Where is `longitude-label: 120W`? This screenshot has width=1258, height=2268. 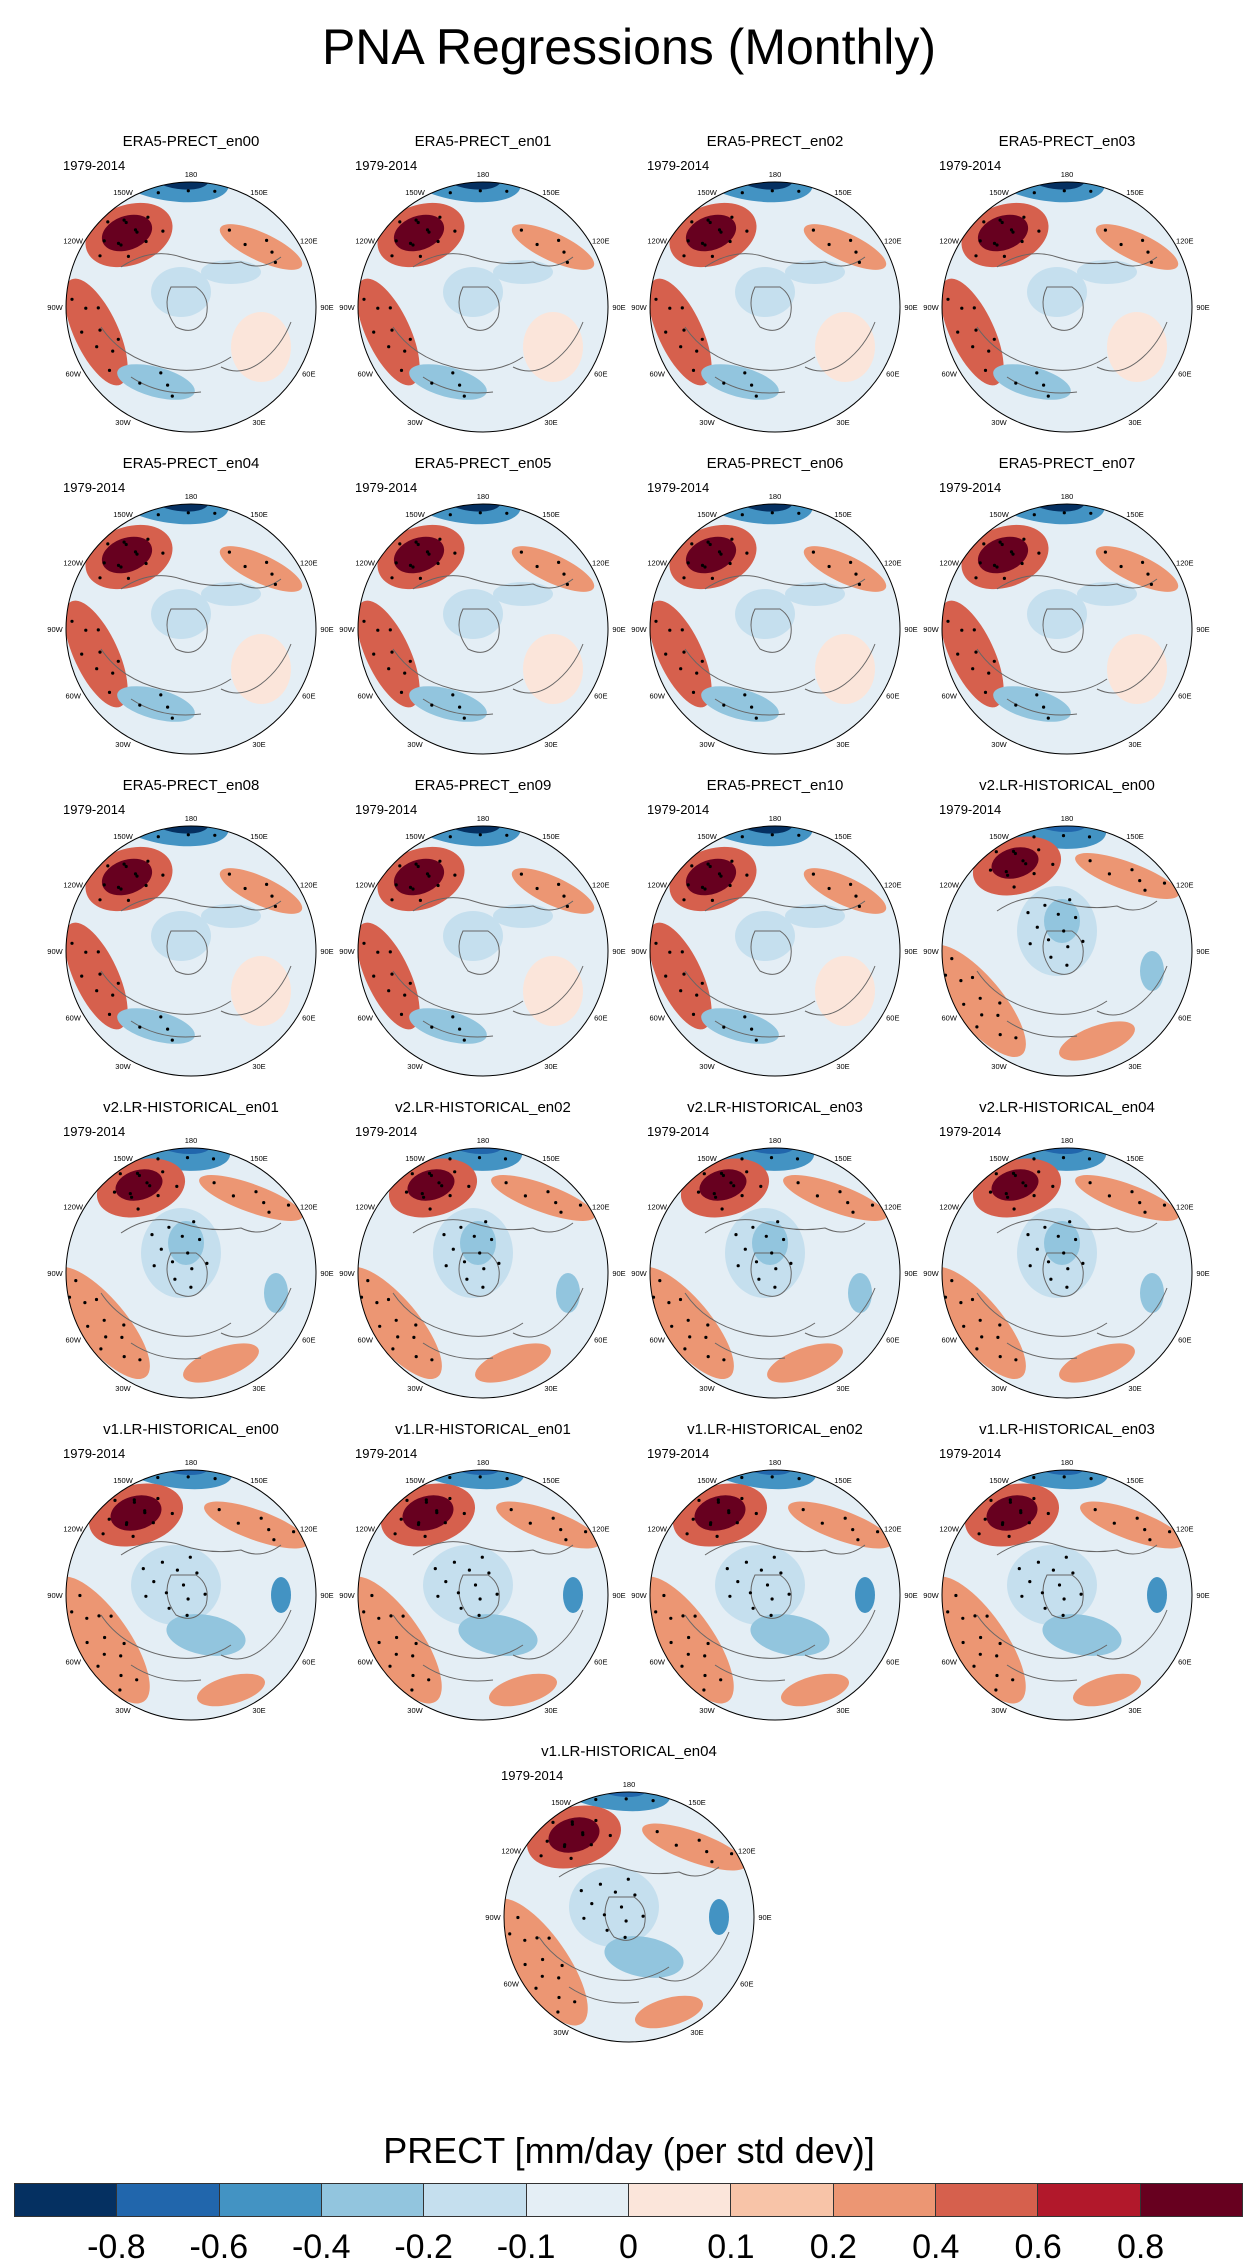 longitude-label: 120W is located at coordinates (73, 1207).